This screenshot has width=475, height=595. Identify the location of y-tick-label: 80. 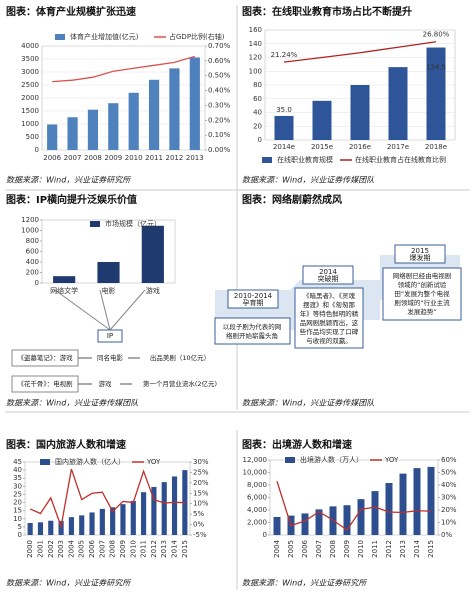
(257, 85).